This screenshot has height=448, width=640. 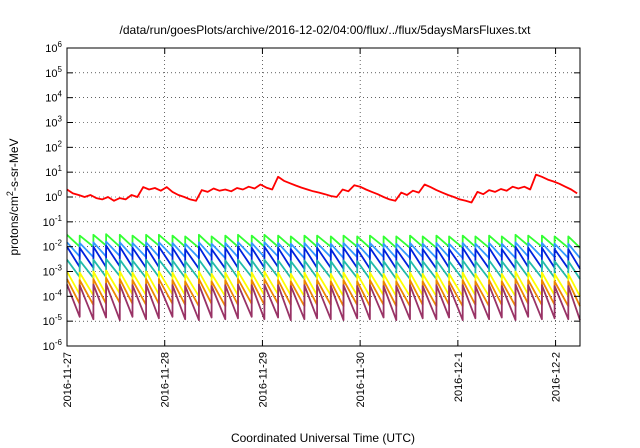 What do you see at coordinates (13, 196) in the screenshot?
I see `y-axis-label: protons/cm2-s-sr-MeV` at bounding box center [13, 196].